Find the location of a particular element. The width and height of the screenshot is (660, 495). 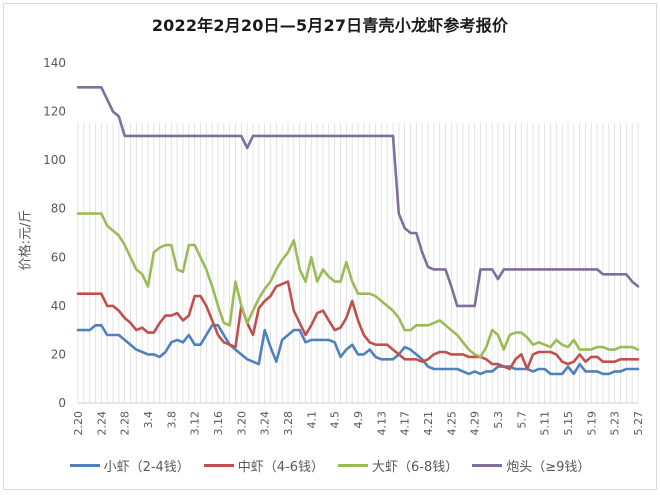

x-tick-label: 3.28 is located at coordinates (288, 423).